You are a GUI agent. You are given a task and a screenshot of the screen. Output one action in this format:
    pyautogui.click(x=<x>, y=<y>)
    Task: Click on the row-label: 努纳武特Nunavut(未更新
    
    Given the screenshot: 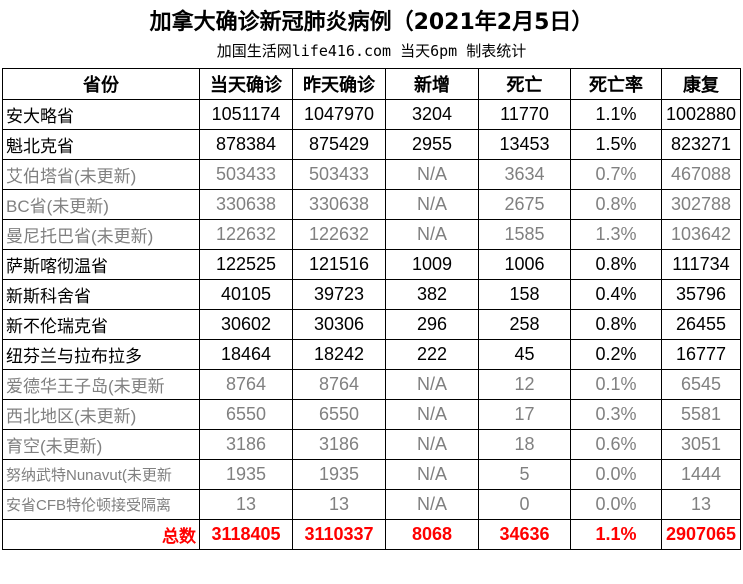 What is the action you would take?
    pyautogui.click(x=101, y=474)
    